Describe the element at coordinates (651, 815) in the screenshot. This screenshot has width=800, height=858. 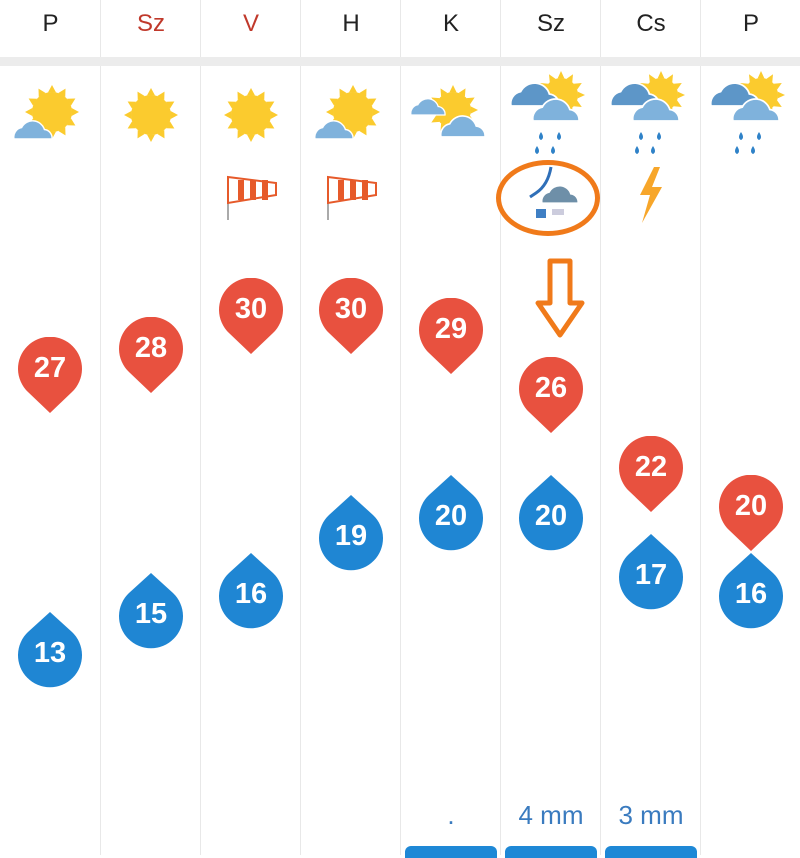
I see `precipitation-amount: 3 mm` at that location.